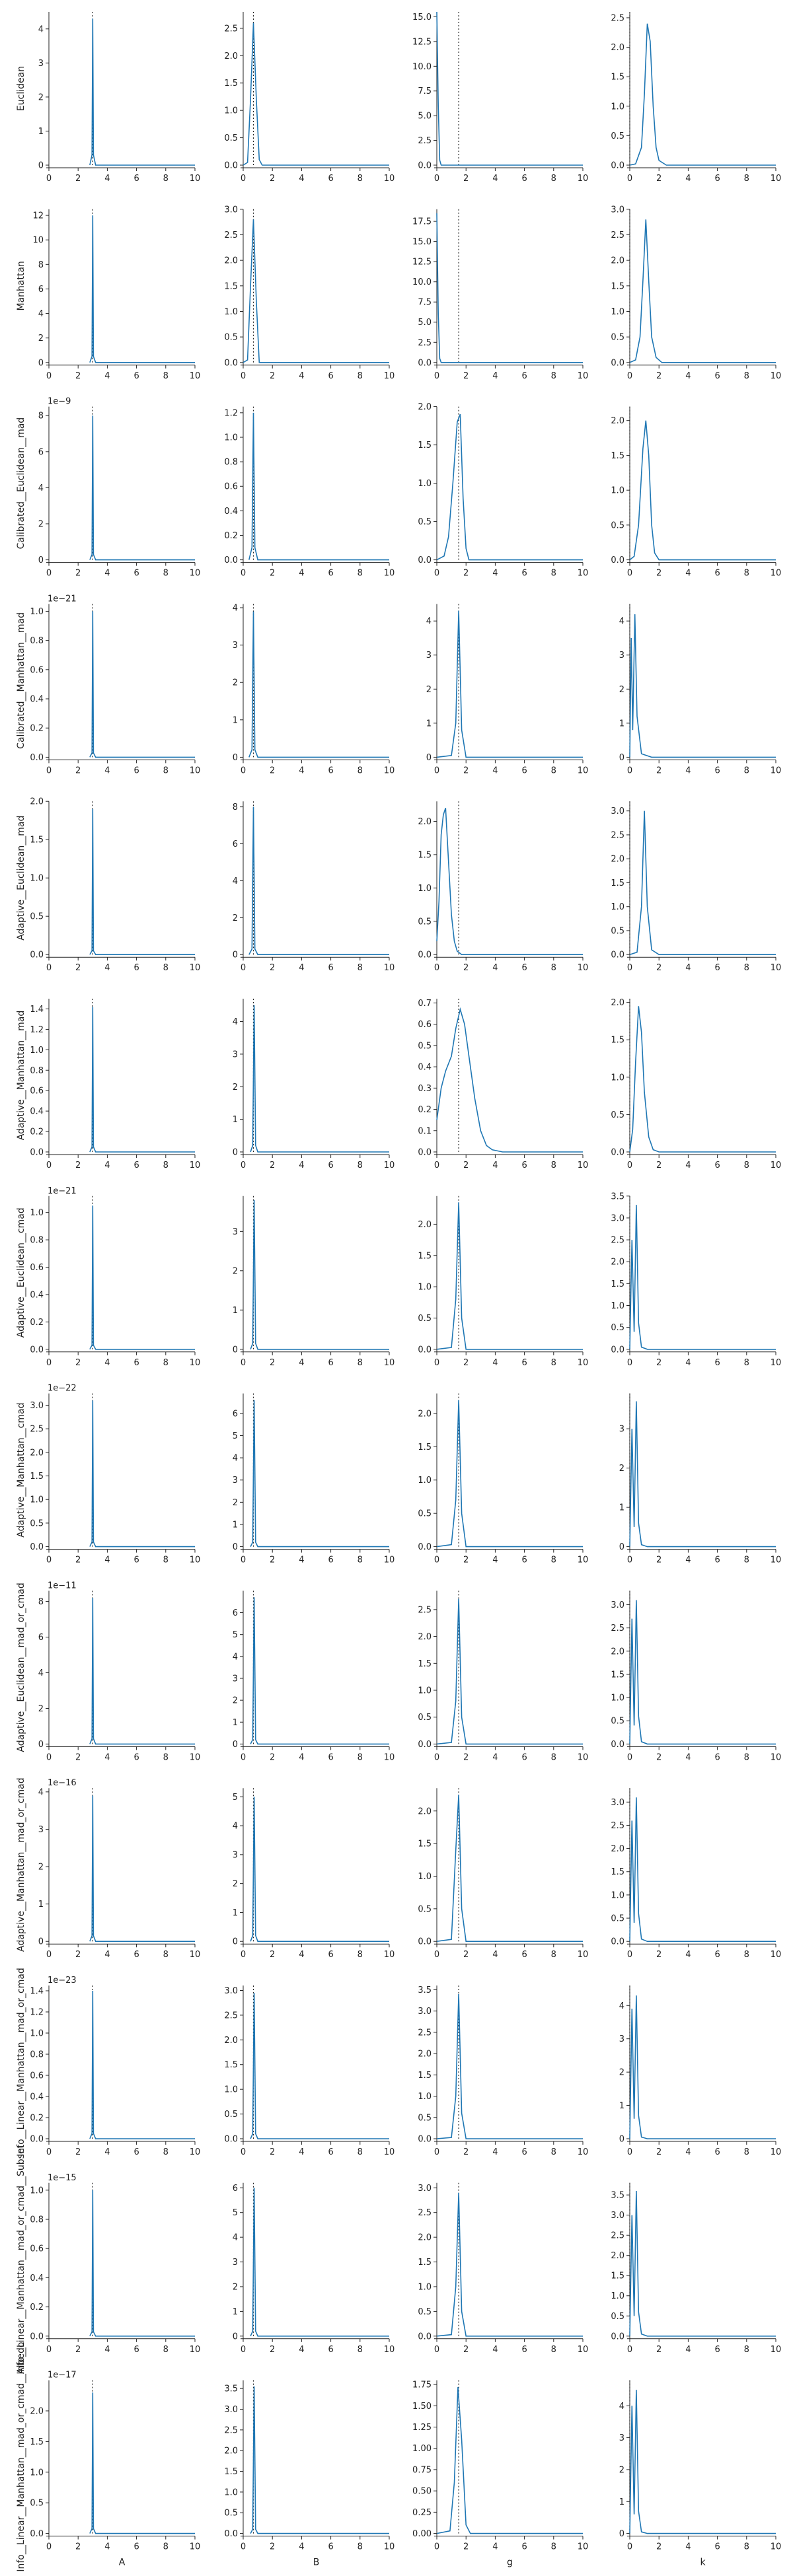  I want to click on panel-g-7: 0 2 4 6 8 10 0.0 0.5 1.0 1.5 2.0, so click(503, 1282).